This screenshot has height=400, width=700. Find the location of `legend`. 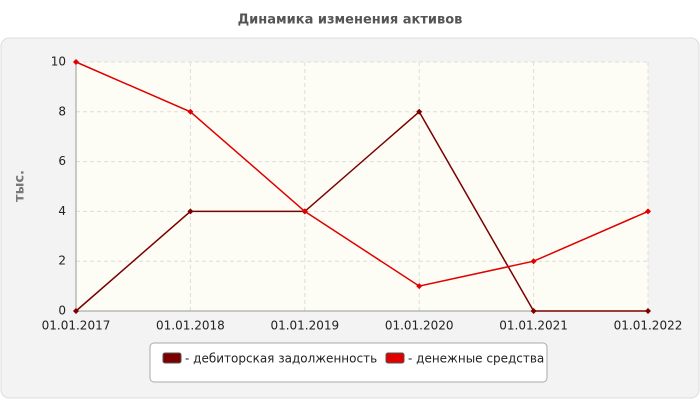

legend is located at coordinates (348, 362).